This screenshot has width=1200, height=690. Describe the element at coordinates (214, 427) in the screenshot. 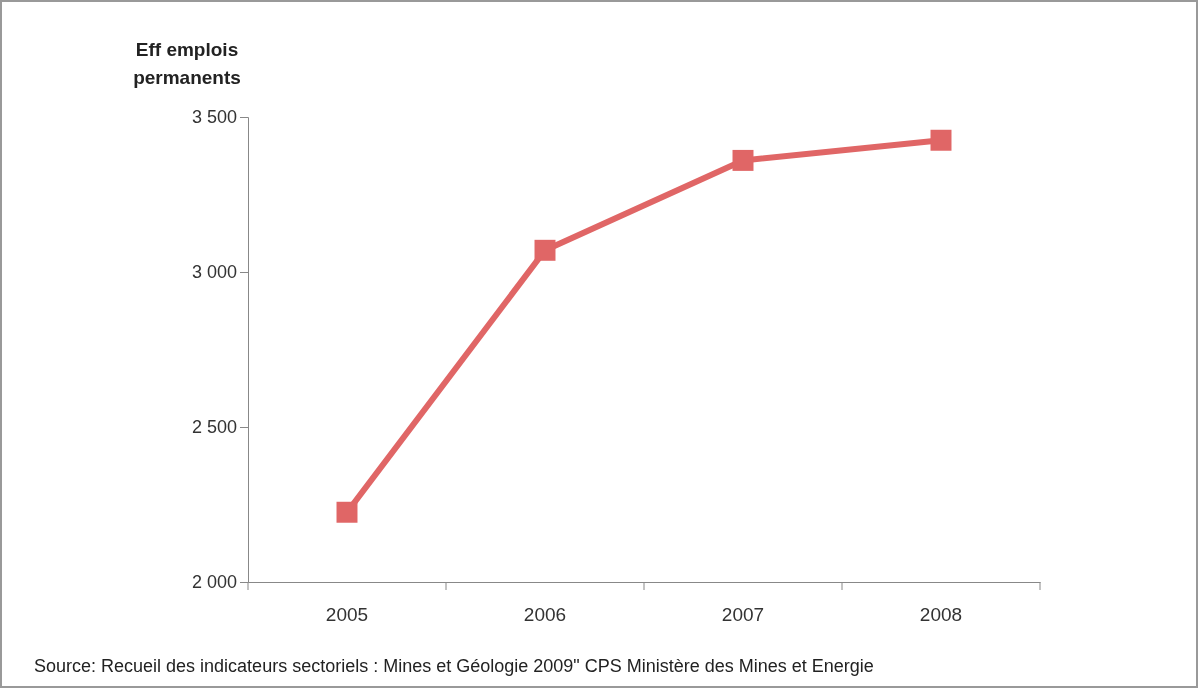

I see `y-tick-label: 2 500` at that location.